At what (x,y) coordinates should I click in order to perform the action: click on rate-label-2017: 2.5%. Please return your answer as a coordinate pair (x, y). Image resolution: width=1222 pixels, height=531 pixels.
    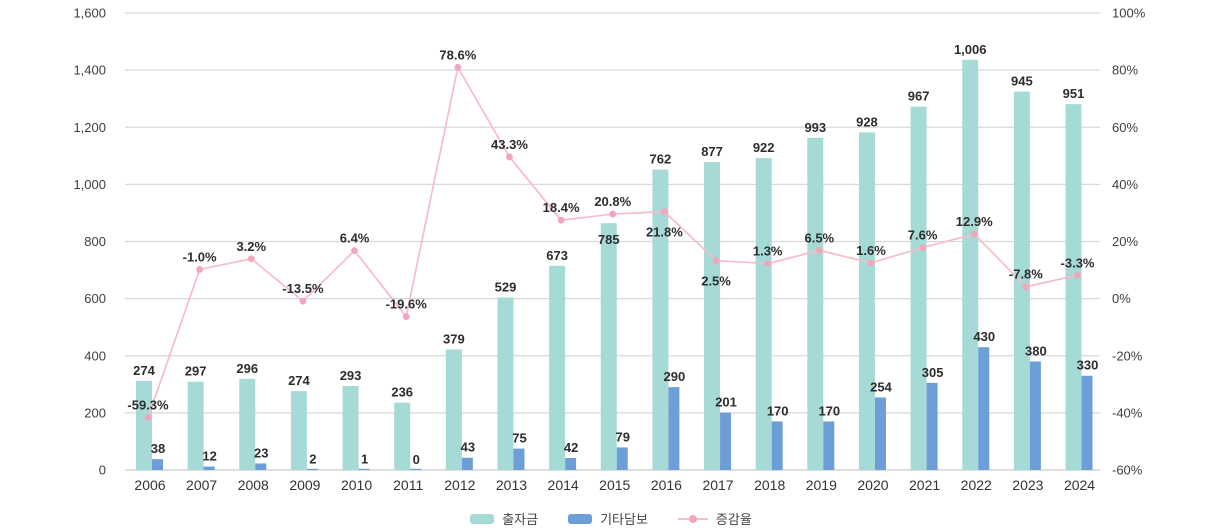
    Looking at the image, I should click on (716, 281).